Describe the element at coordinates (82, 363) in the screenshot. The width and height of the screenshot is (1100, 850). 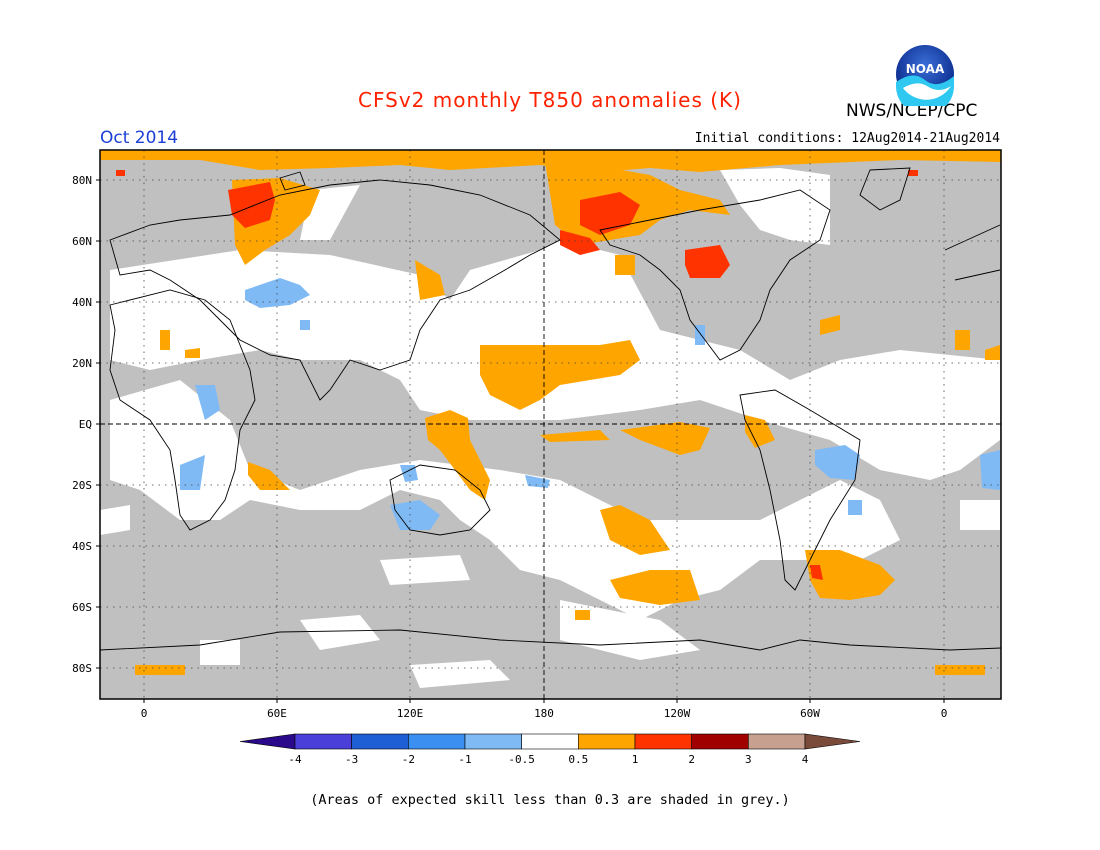
I see `lat-label: 20N` at that location.